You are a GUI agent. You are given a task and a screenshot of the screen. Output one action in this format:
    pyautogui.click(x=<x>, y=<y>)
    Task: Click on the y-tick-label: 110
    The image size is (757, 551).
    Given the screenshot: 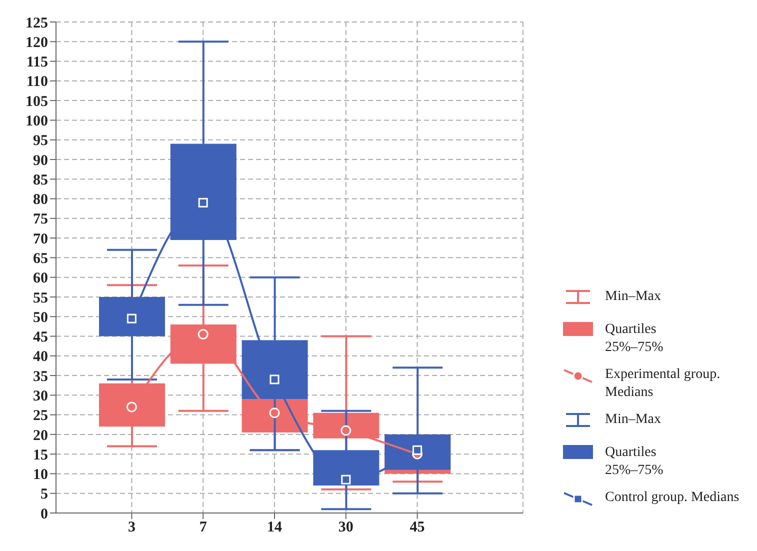 What is the action you would take?
    pyautogui.click(x=37, y=82)
    